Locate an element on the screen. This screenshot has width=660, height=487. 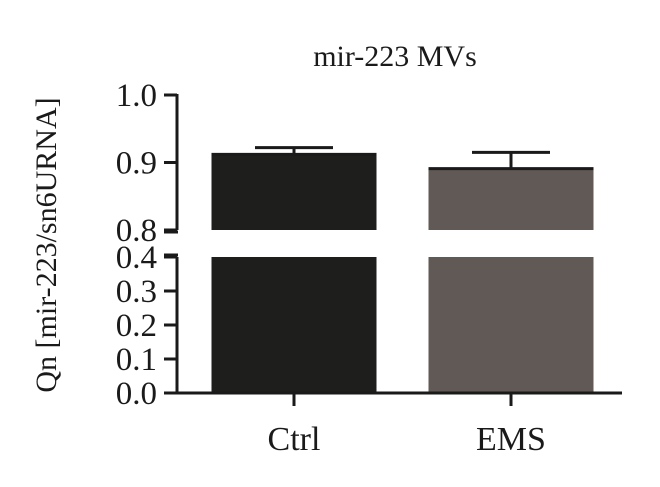
y-tick-label-0.9: 0.9 is located at coordinates (136, 164).